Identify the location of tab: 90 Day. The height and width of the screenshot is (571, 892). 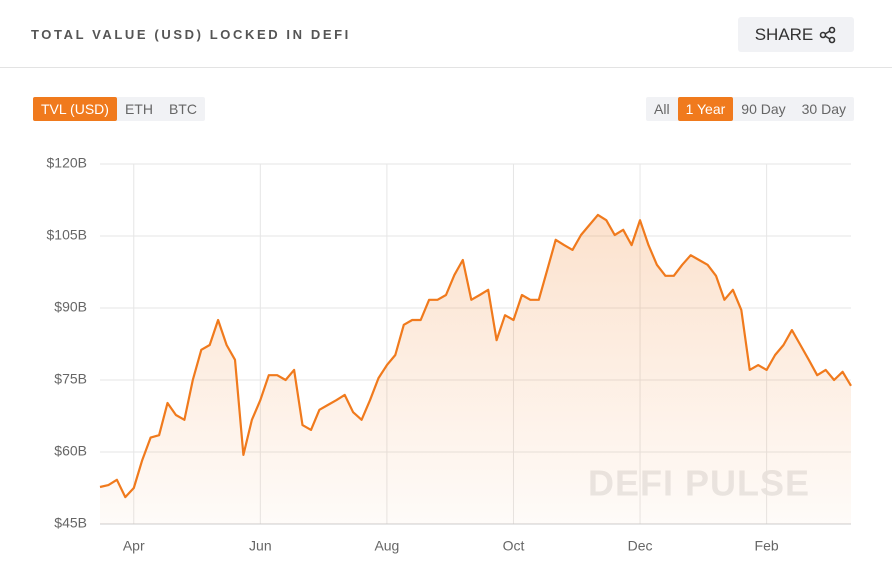
(763, 109).